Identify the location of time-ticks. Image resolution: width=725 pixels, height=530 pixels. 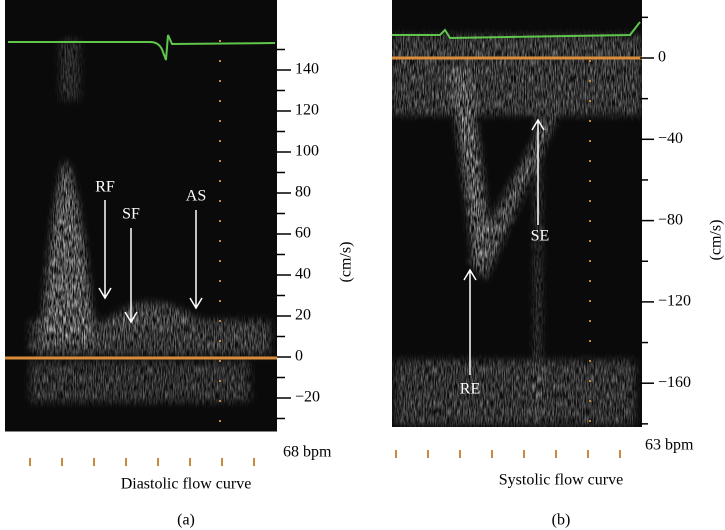
(325, 458).